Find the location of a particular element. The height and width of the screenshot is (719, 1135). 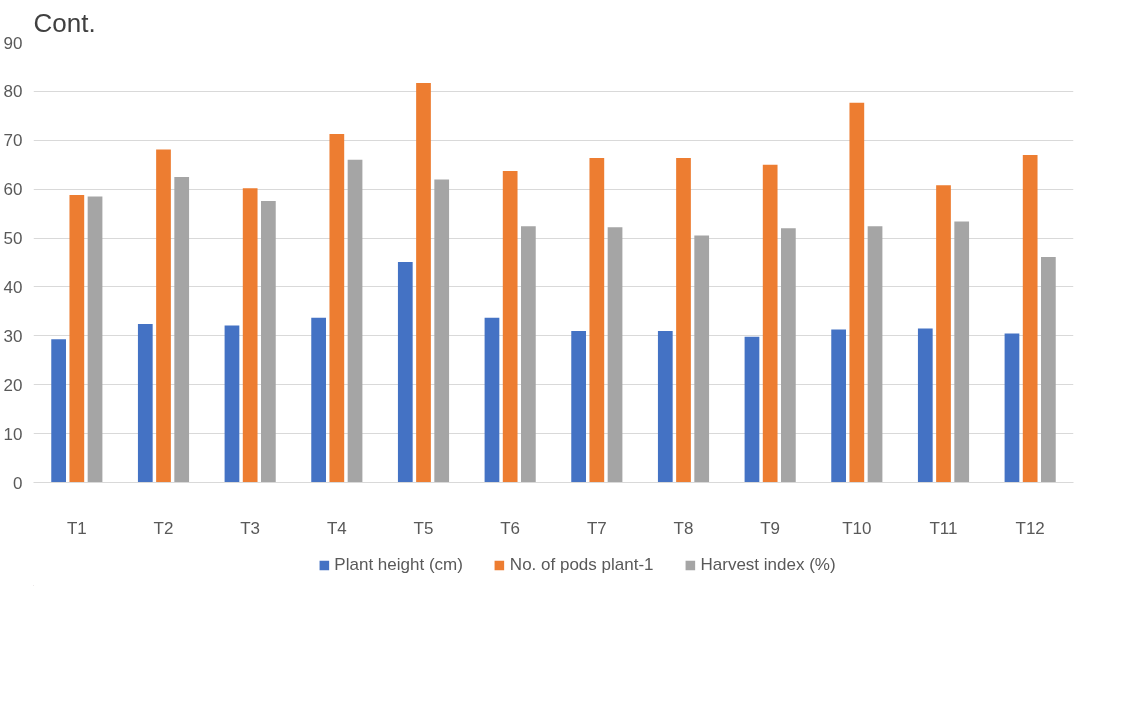

x-tick-label: T9 is located at coordinates (770, 528).